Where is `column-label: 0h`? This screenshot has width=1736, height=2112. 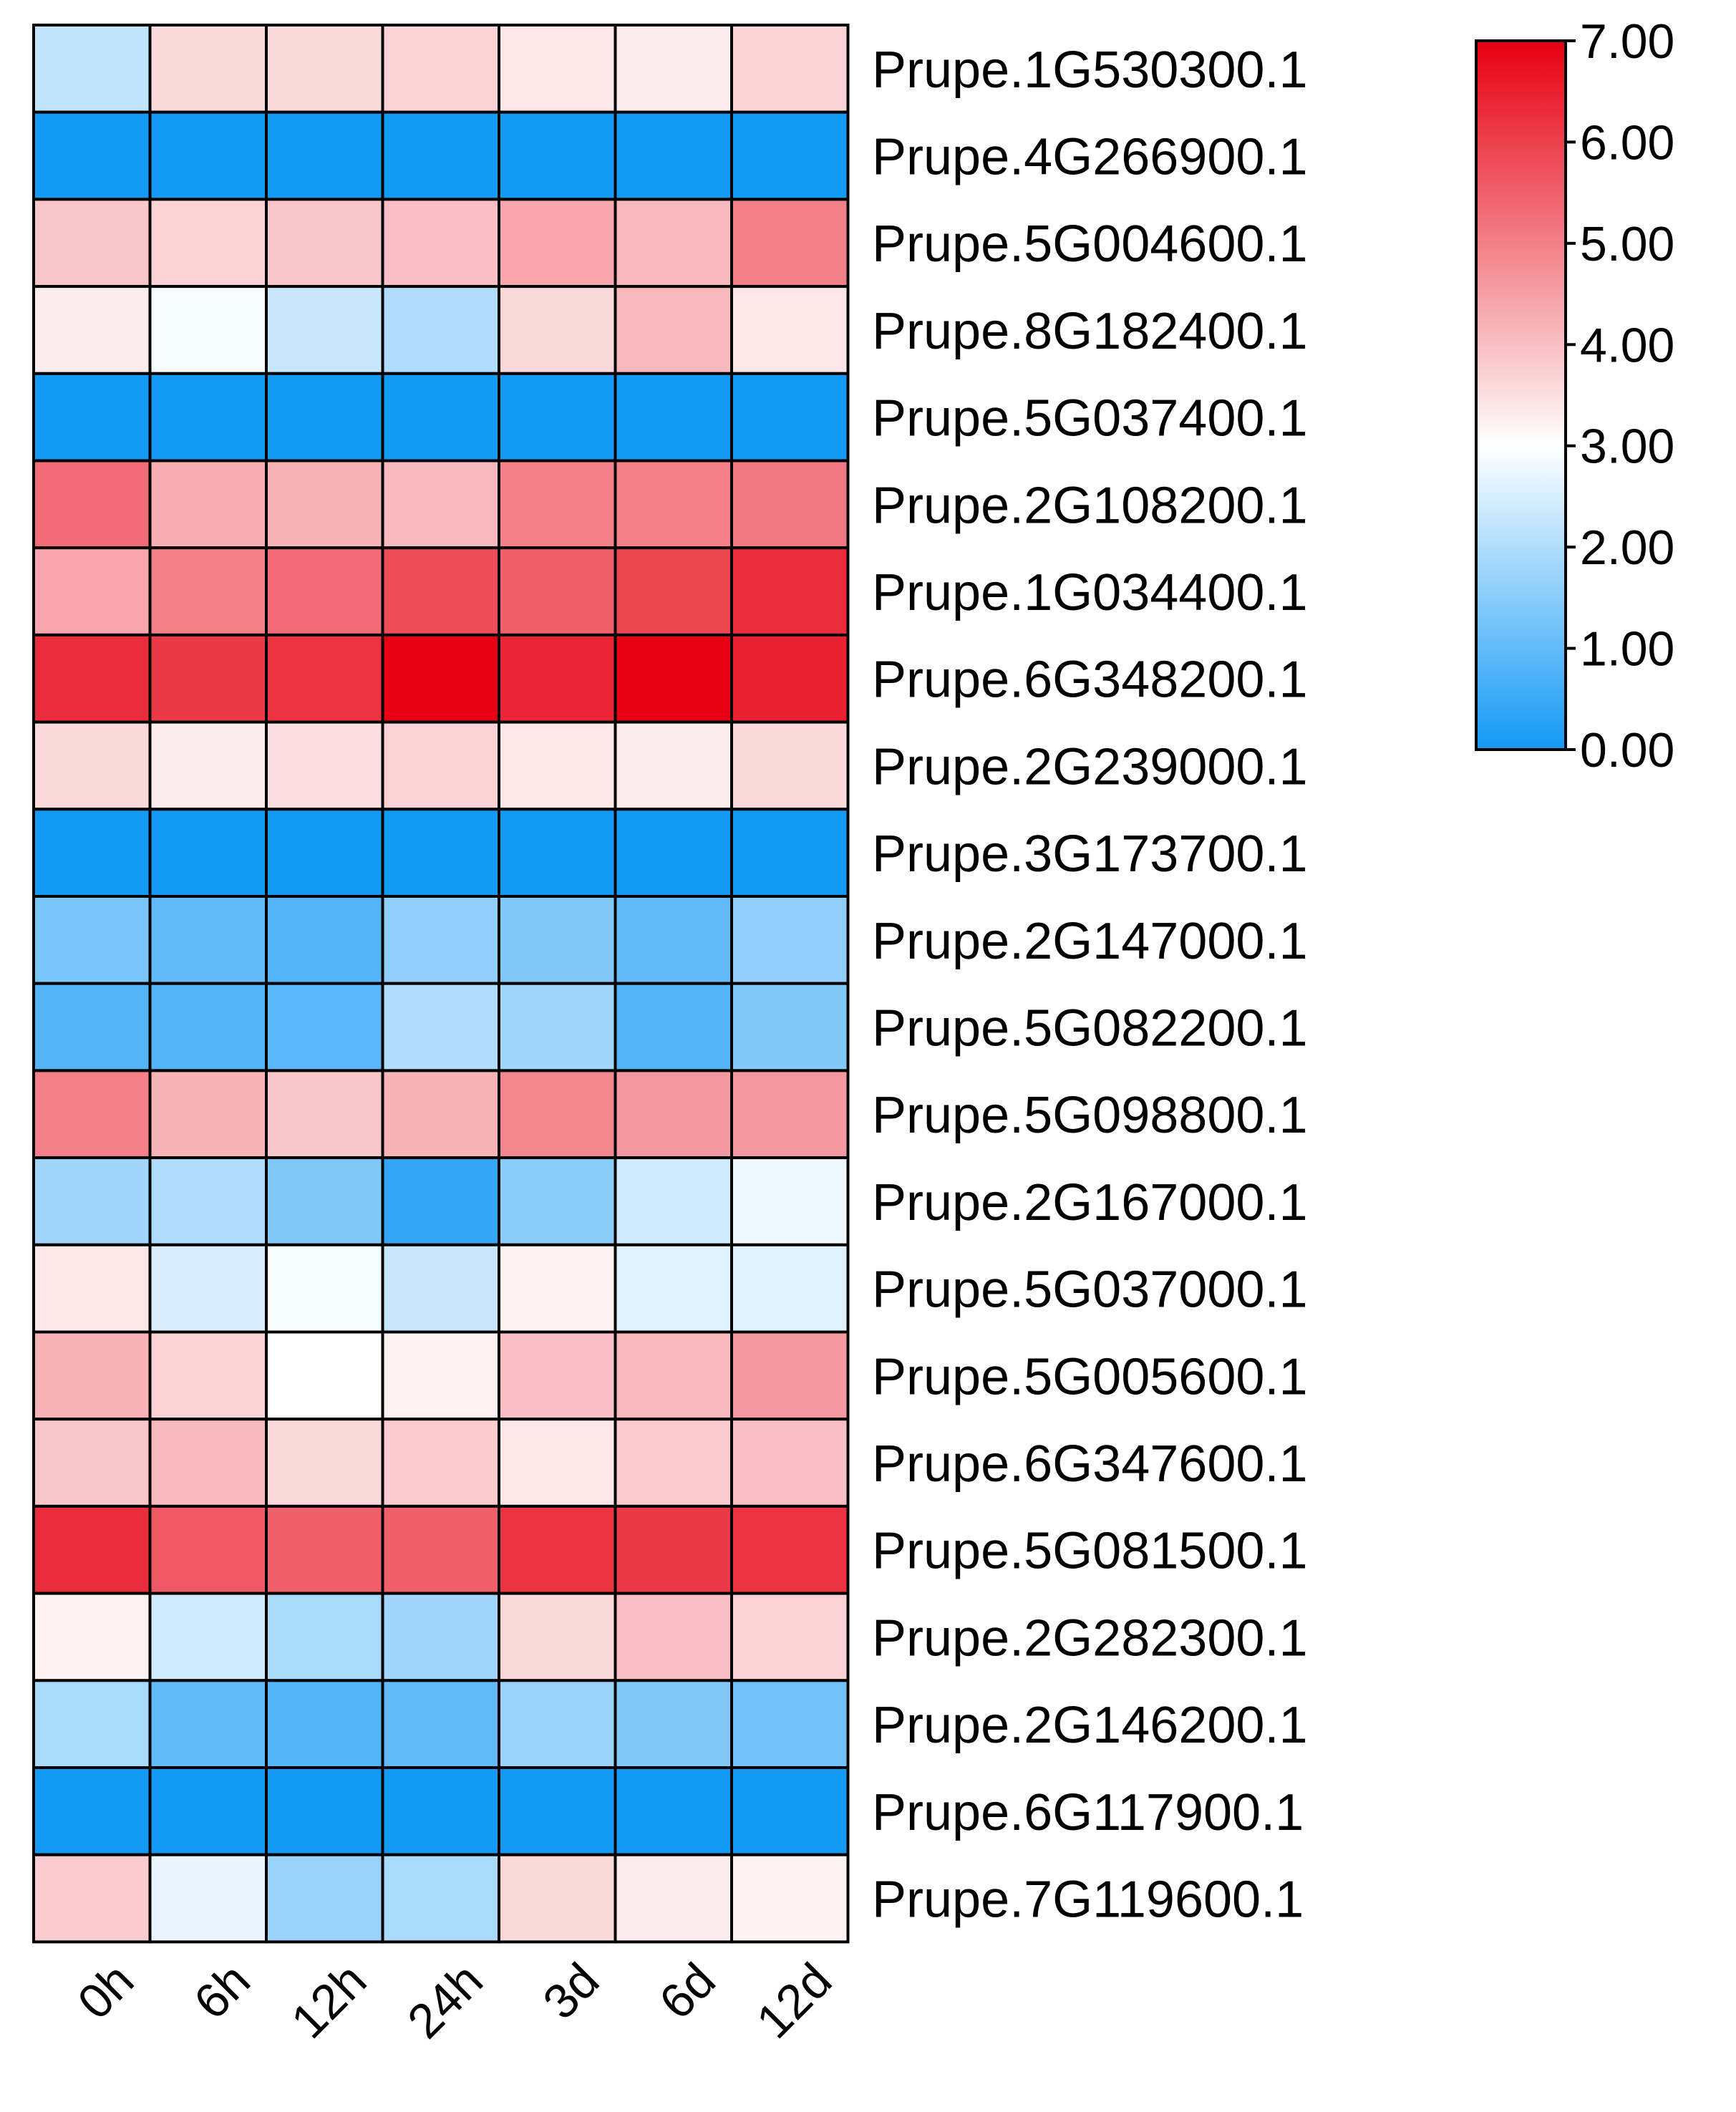
column-label: 0h is located at coordinates (105, 1992).